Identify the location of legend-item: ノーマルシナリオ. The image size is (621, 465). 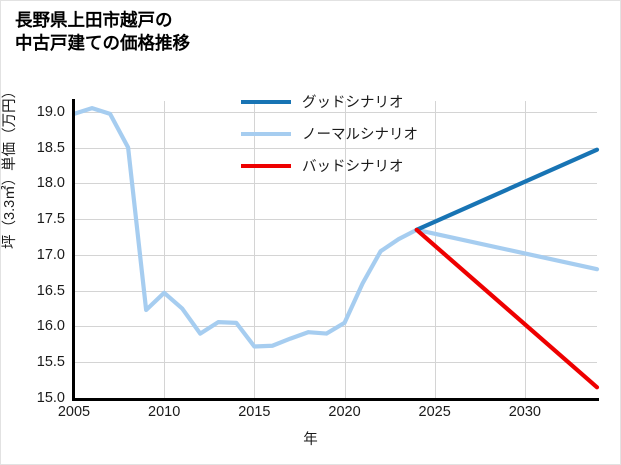
(329, 133).